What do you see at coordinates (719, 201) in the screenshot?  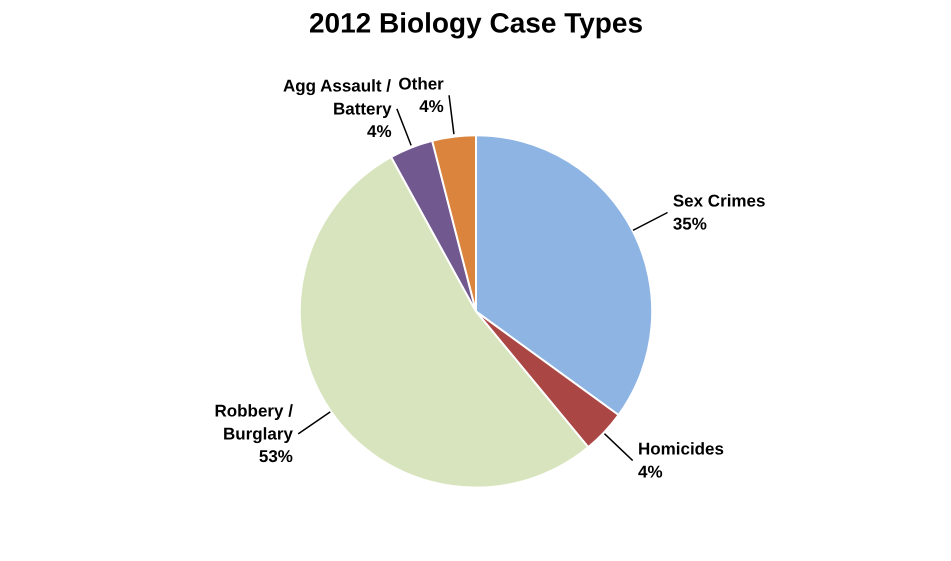 I see `slice-label: Sex Crimes` at bounding box center [719, 201].